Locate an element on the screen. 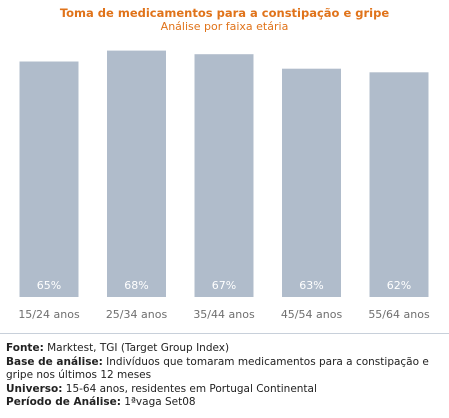 The height and width of the screenshot is (418, 449). base-label: Base de análise: is located at coordinates (54, 361).